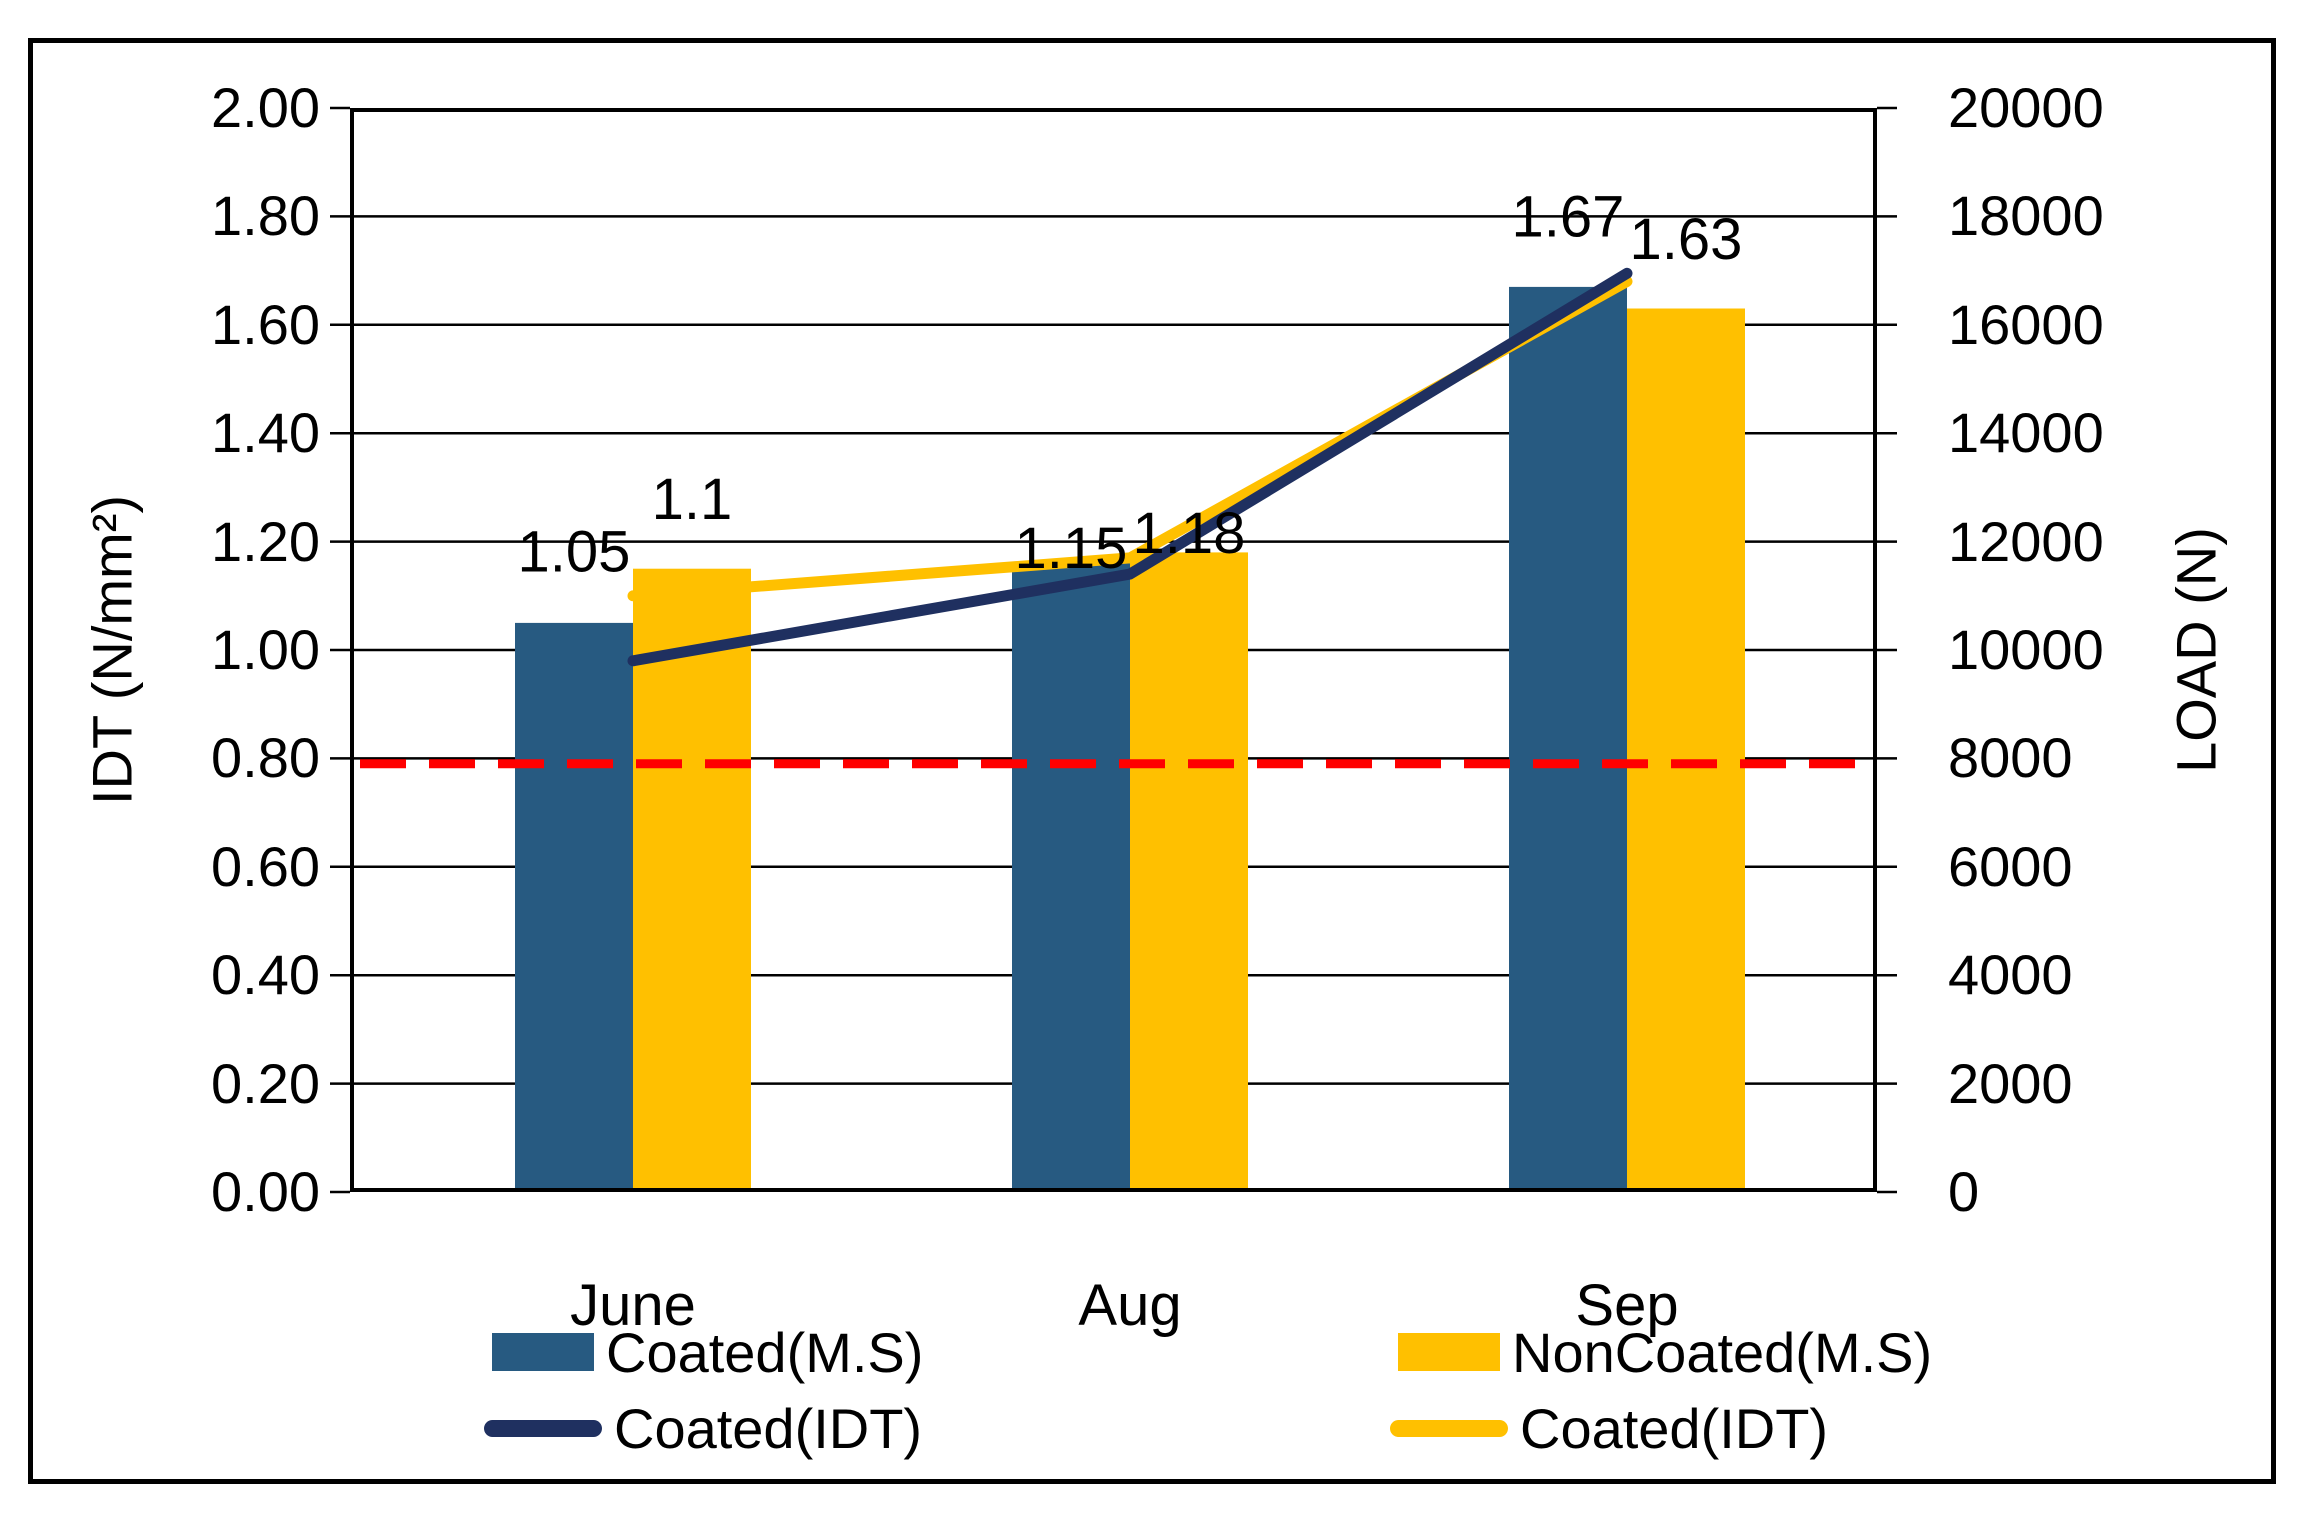 The width and height of the screenshot is (2308, 1518). Describe the element at coordinates (692, 499) in the screenshot. I see `data-label: 1.1` at that location.